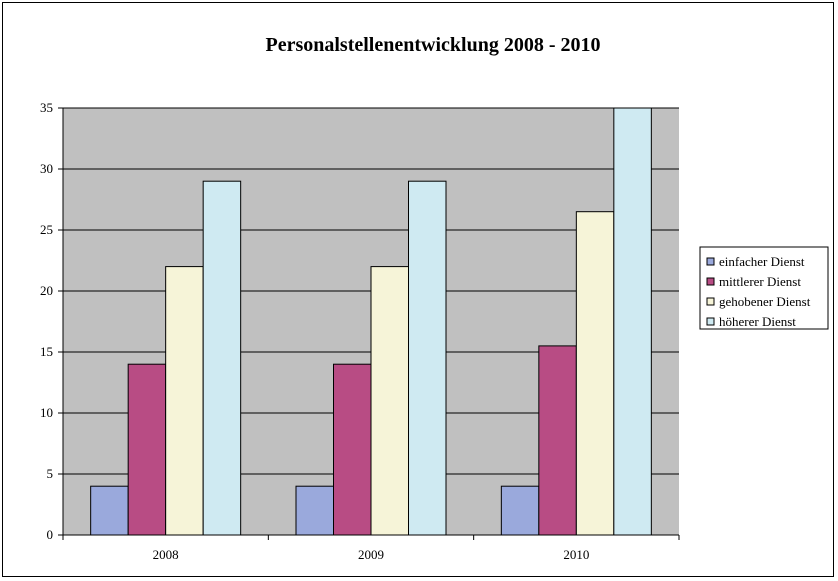  I want to click on x-tick-labels: 2008 2009 2010, so click(371, 554).